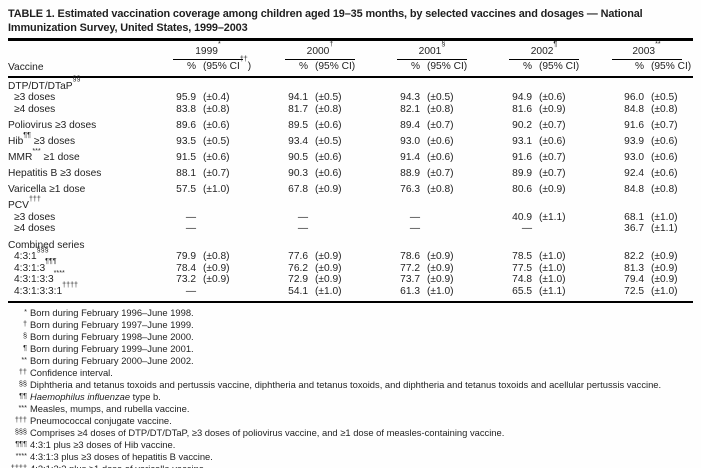  Describe the element at coordinates (110, 408) in the screenshot. I see `footnote-text: Measles, mumps, and rubella vaccine.` at that location.